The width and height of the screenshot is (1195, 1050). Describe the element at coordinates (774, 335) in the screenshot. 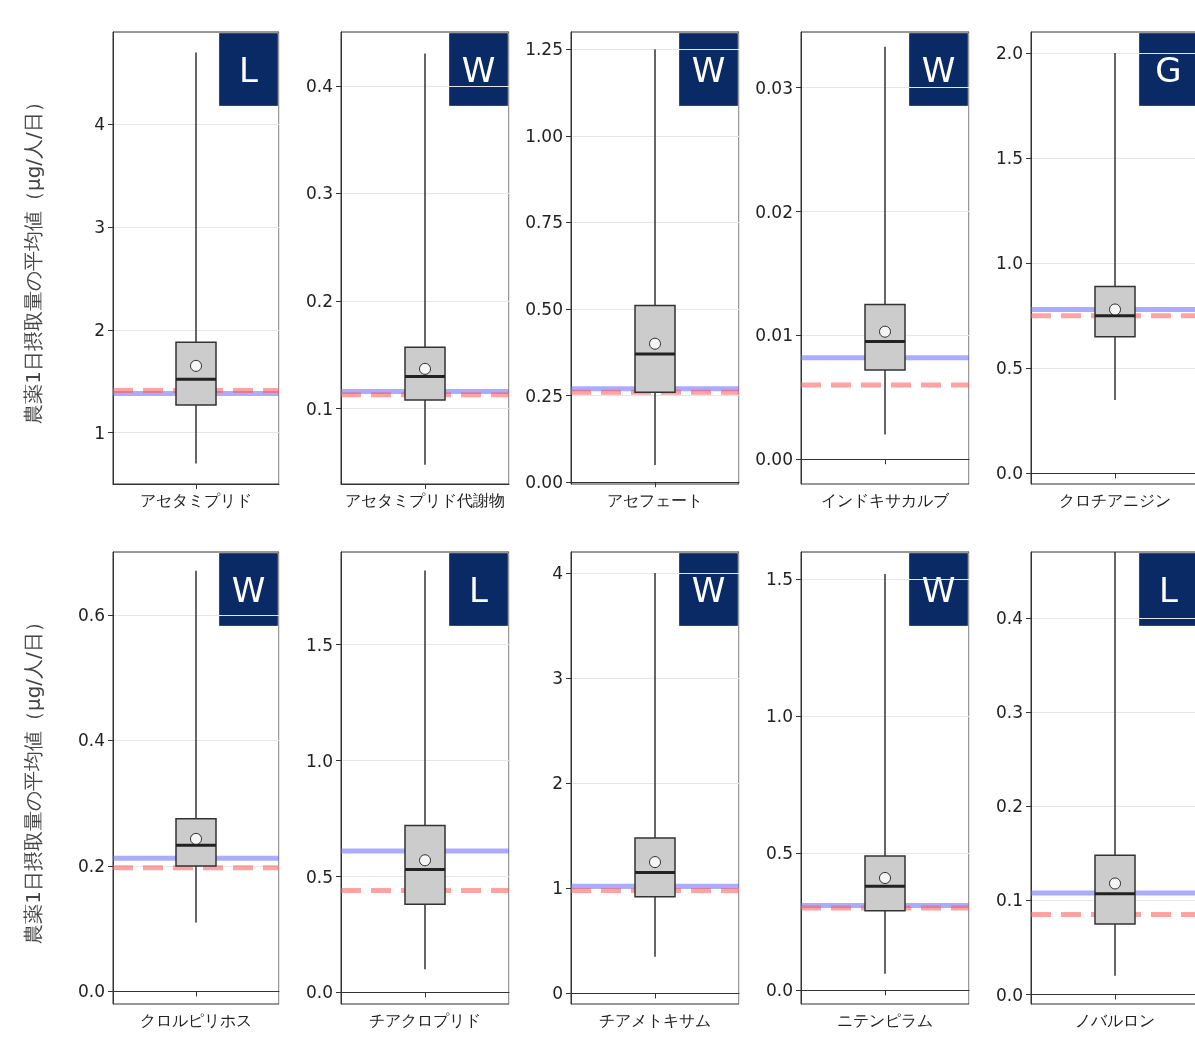

I see `y-tick-label: 0.01` at that location.